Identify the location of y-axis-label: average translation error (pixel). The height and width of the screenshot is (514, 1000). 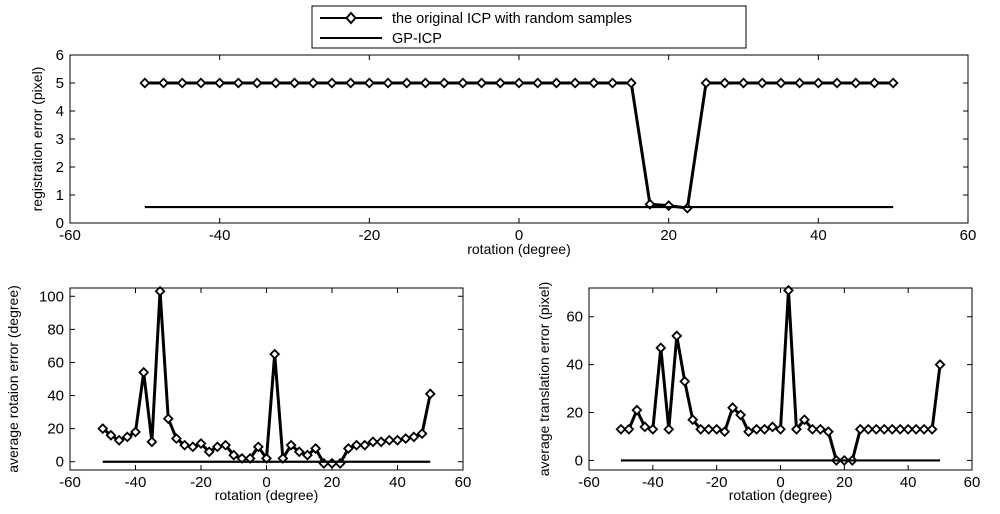
(544, 379).